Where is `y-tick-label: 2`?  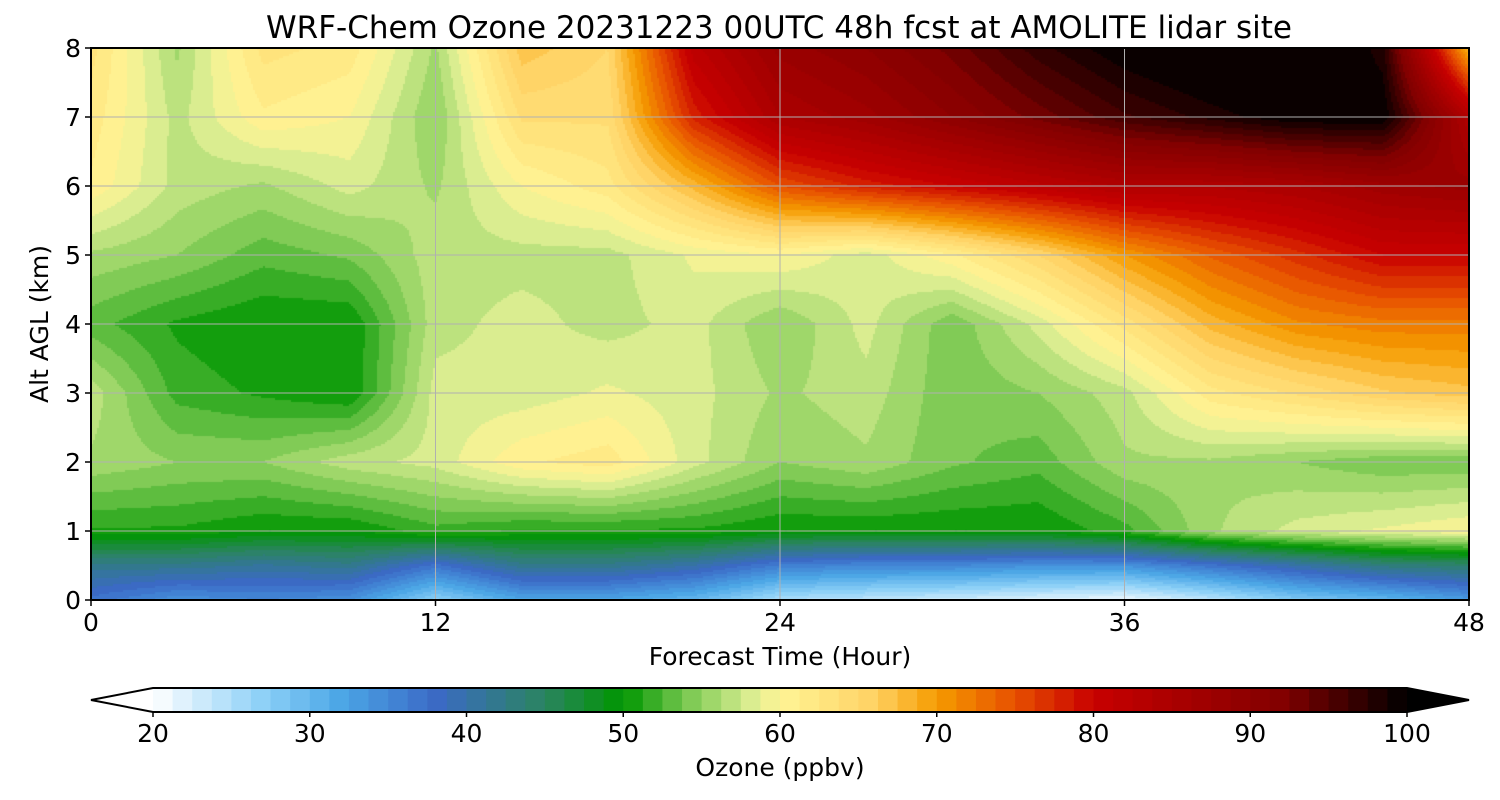
y-tick-label: 2 is located at coordinates (73, 462).